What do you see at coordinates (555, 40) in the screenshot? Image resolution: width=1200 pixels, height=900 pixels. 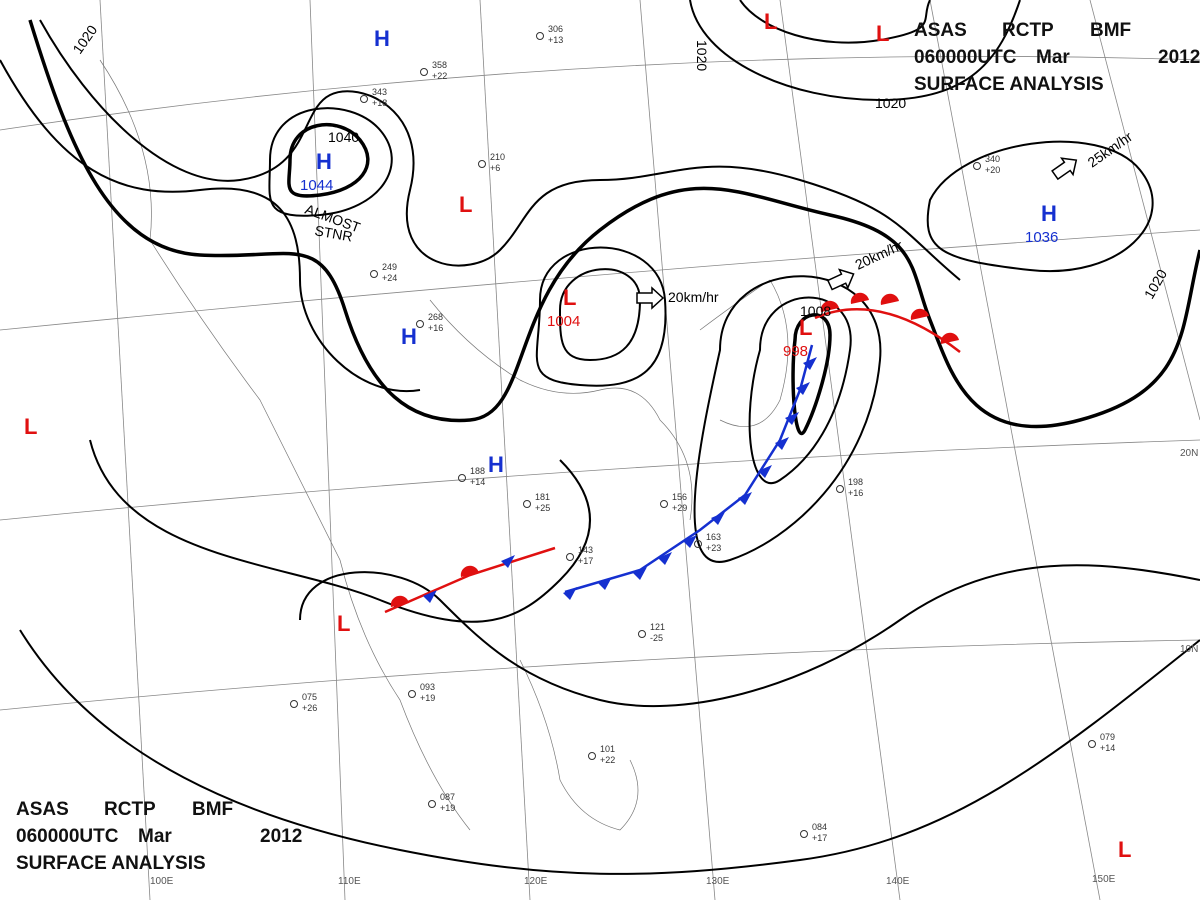 I see `station-temp: +13` at bounding box center [555, 40].